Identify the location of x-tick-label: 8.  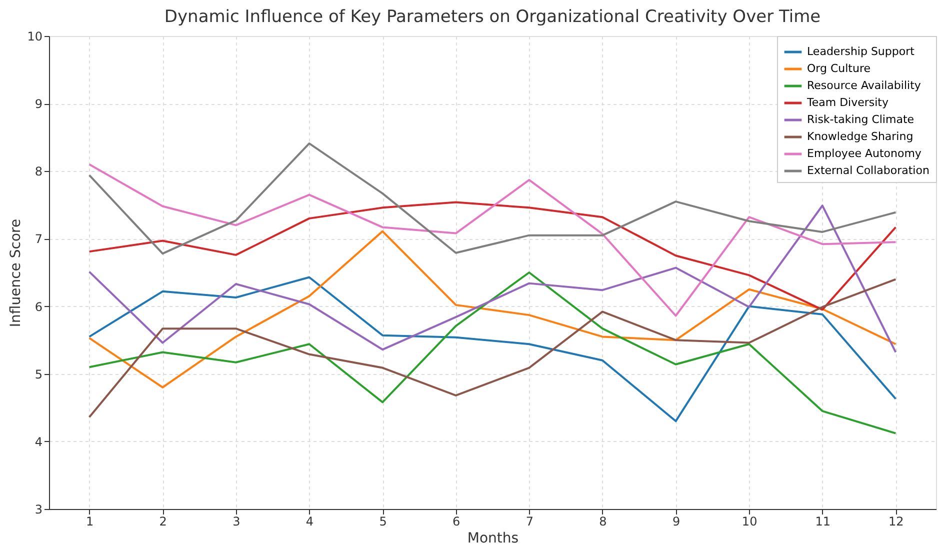
(603, 521).